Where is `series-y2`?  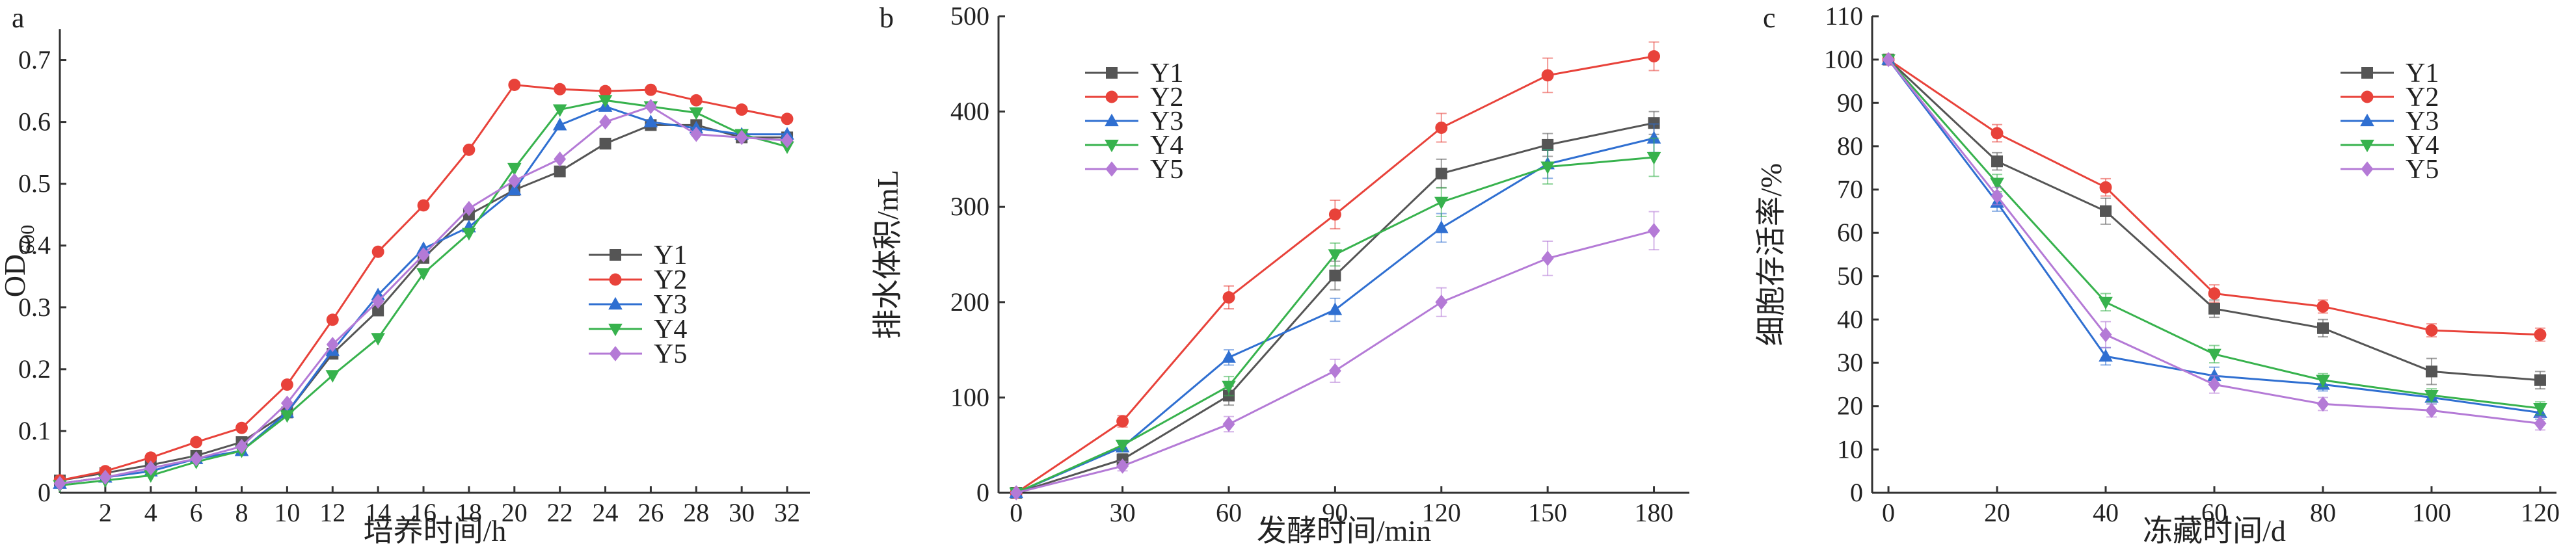 series-y2 is located at coordinates (2214, 197).